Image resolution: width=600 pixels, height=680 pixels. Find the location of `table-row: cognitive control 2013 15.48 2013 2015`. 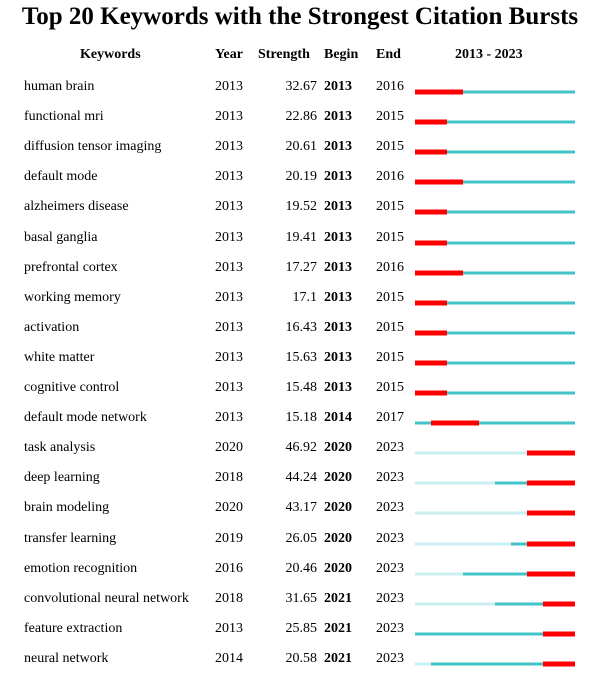

table-row: cognitive control 2013 15.48 2013 2015 is located at coordinates (300, 394).